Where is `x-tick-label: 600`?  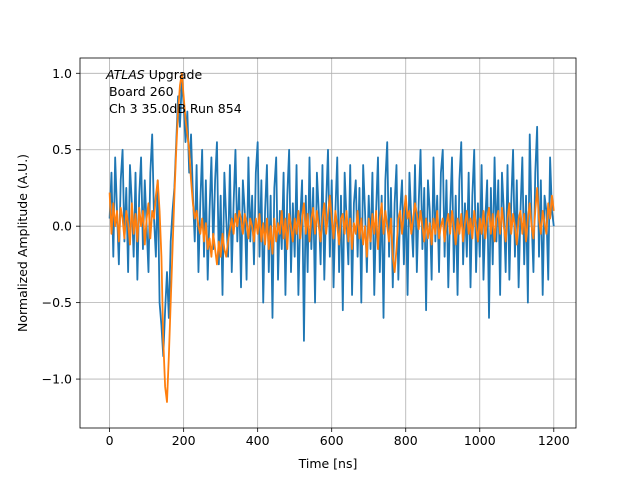 x-tick-label: 600 is located at coordinates (332, 440).